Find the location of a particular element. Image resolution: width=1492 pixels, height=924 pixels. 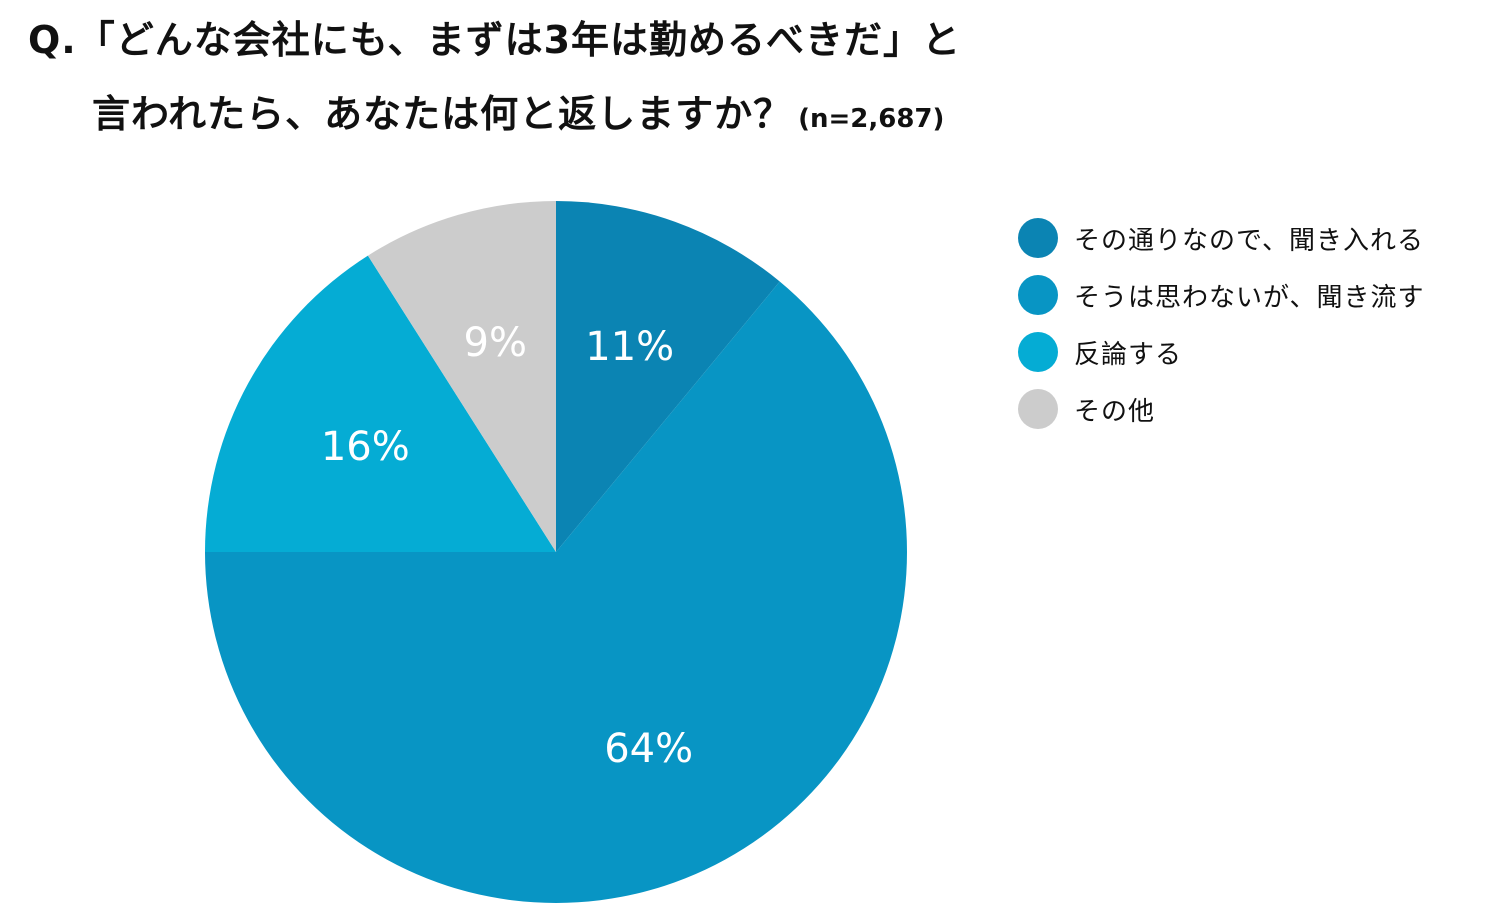

question-title-line-2: 言われたら、あなたは何と返しますか？ (n=2,687) is located at coordinates (518, 115).